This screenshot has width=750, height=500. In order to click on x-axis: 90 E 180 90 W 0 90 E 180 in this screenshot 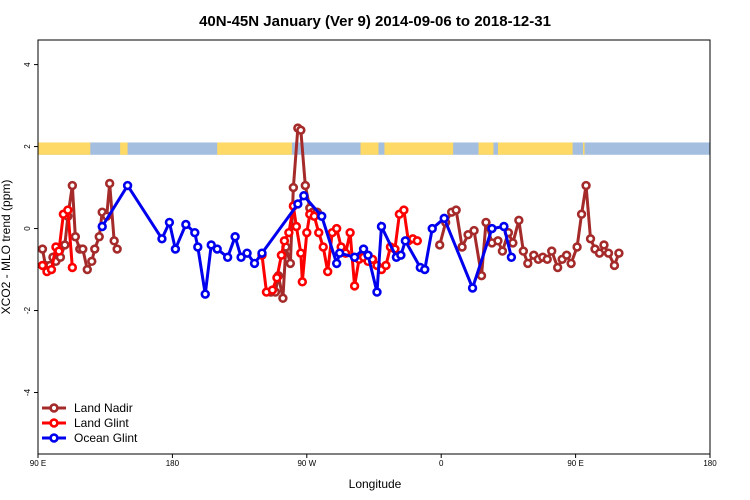, I will do `click(373, 461)`.